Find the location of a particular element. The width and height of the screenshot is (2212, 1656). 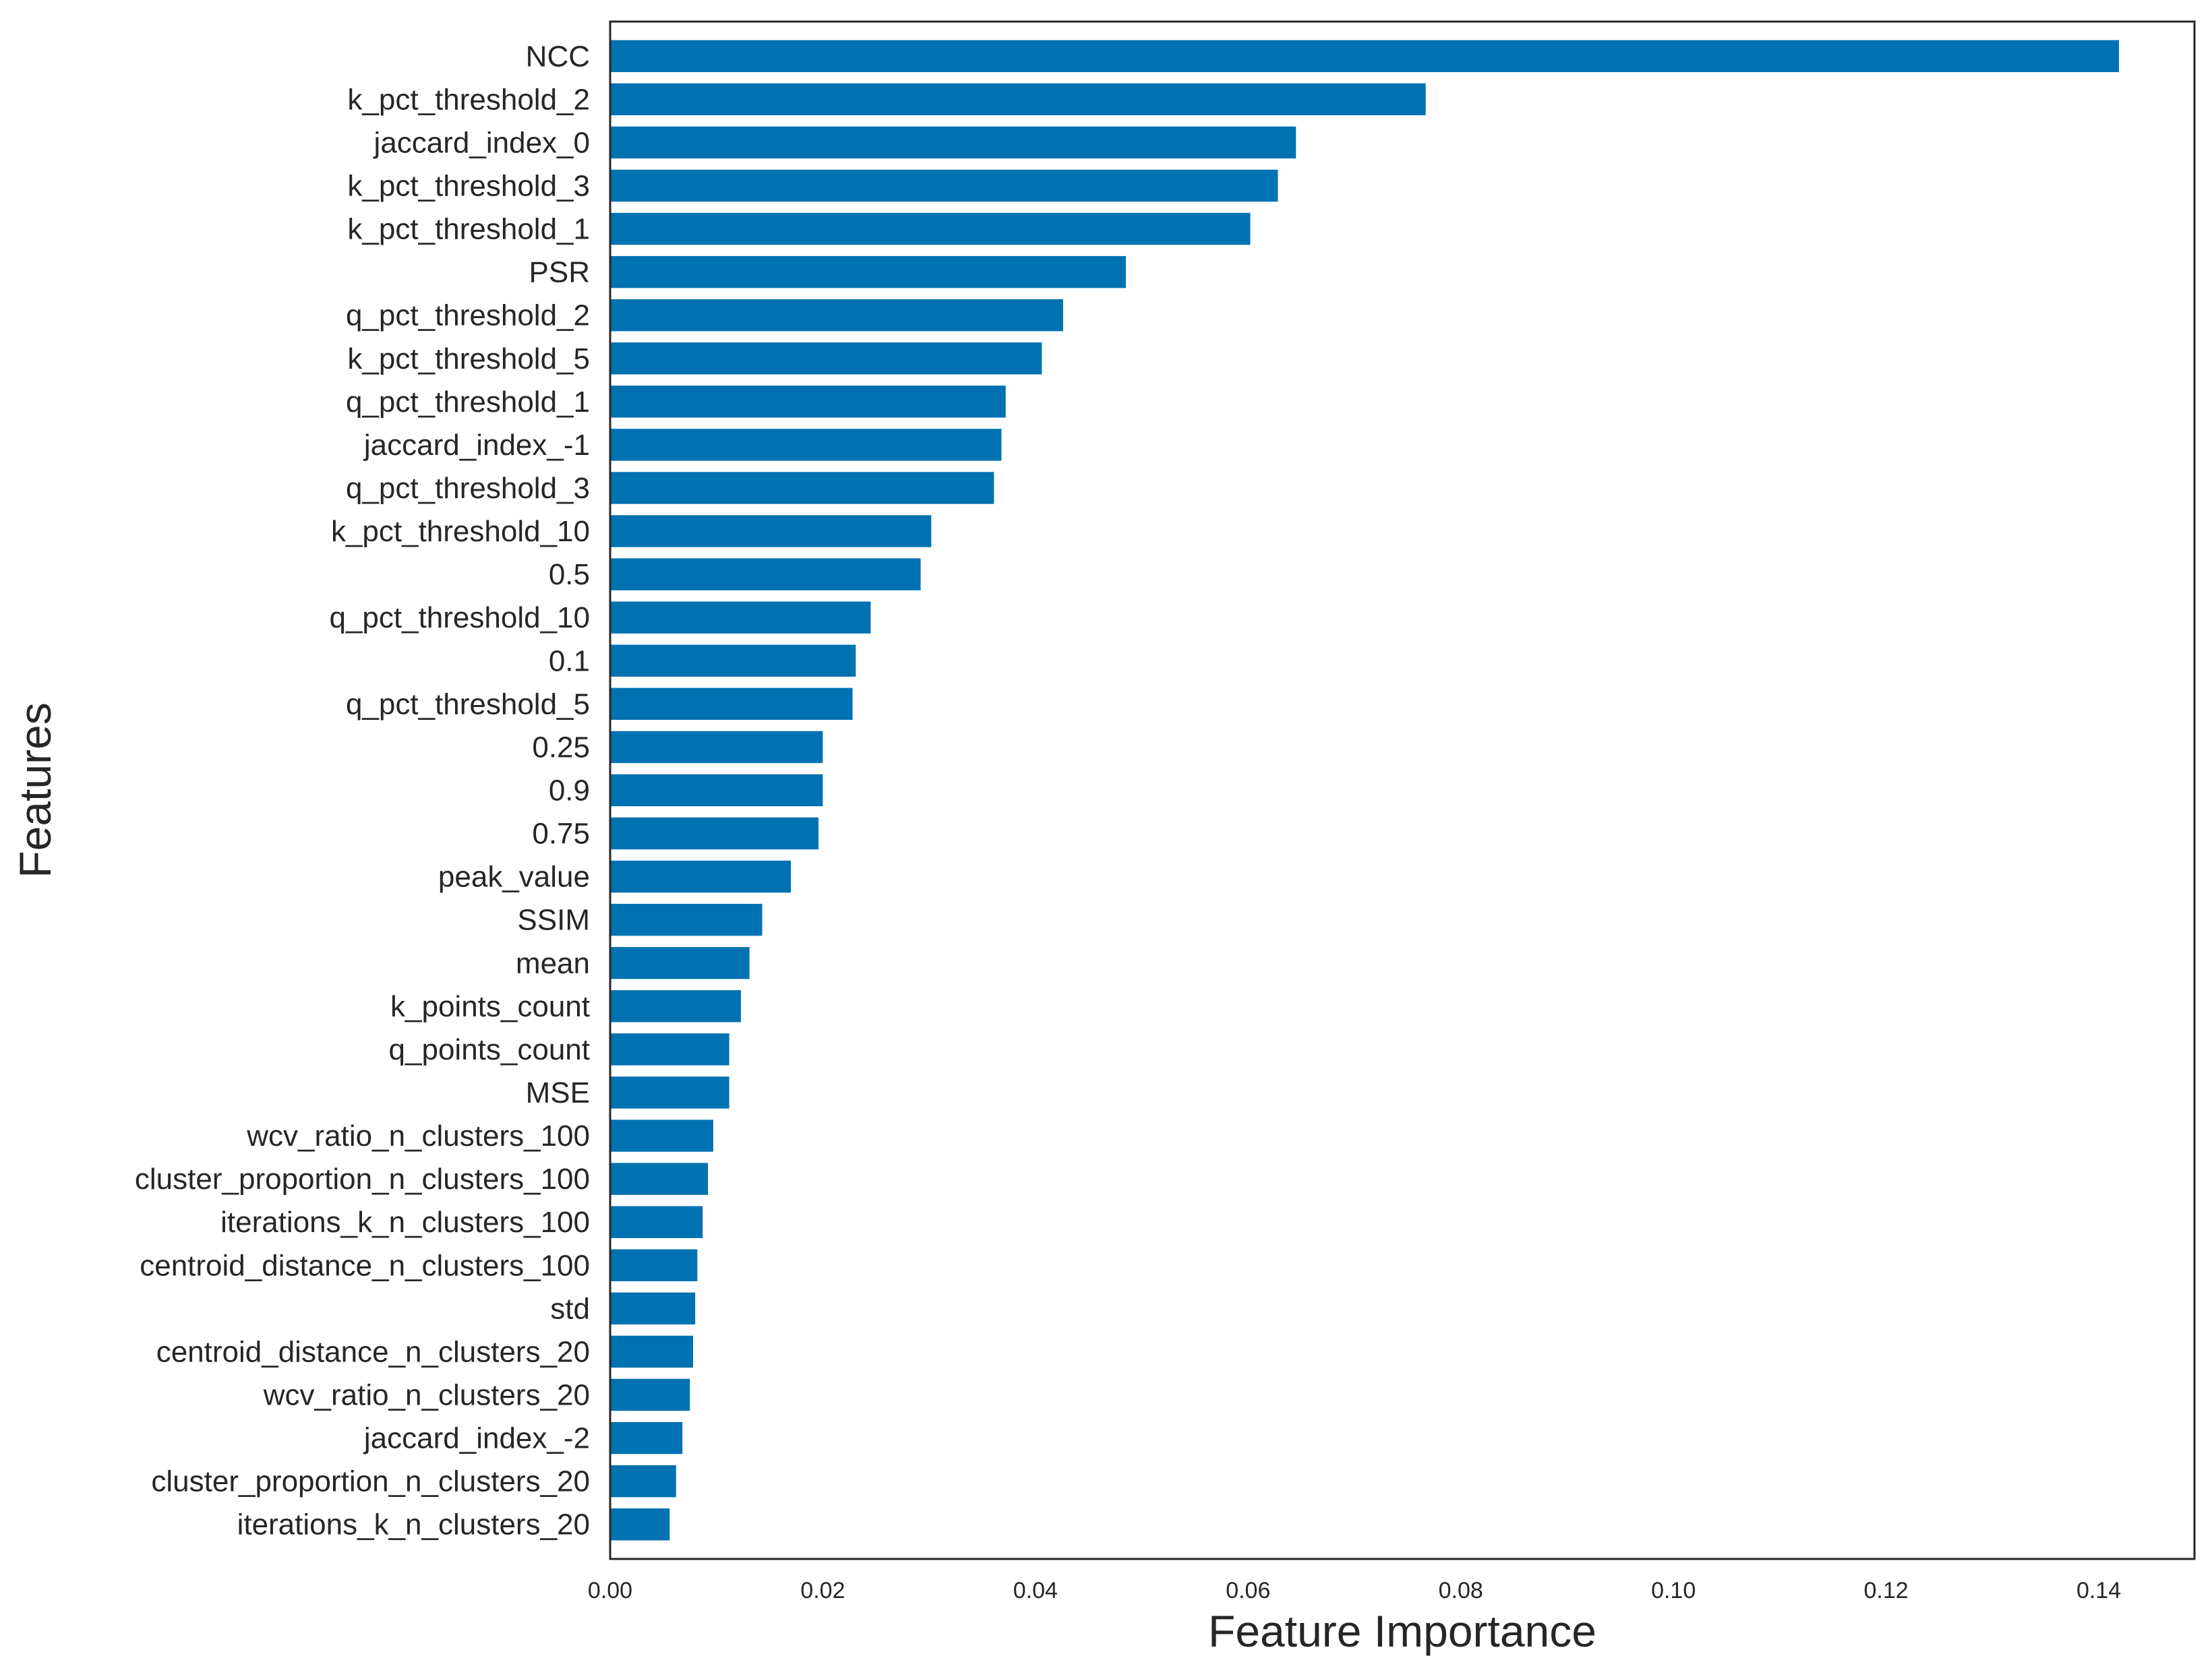

category-label: mean is located at coordinates (553, 964).